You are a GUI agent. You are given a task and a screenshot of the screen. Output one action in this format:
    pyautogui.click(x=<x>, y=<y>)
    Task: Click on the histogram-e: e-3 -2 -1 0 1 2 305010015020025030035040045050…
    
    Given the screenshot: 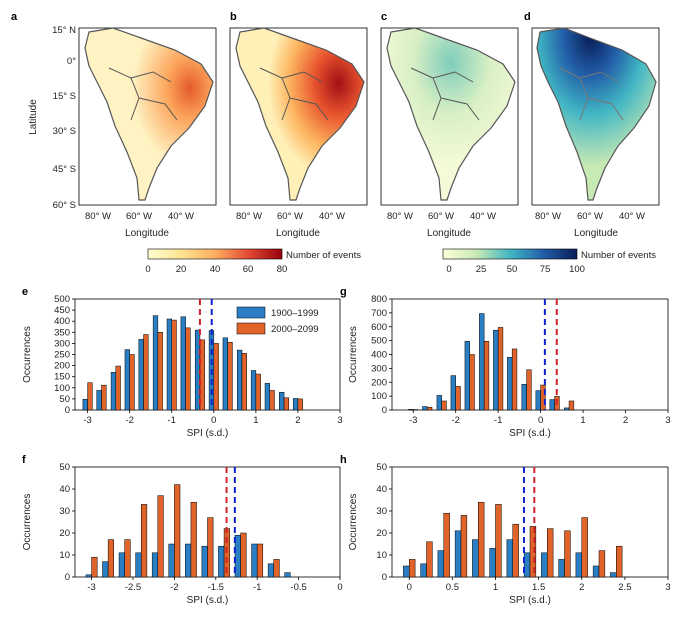 What is the action you would take?
    pyautogui.click(x=182, y=362)
    